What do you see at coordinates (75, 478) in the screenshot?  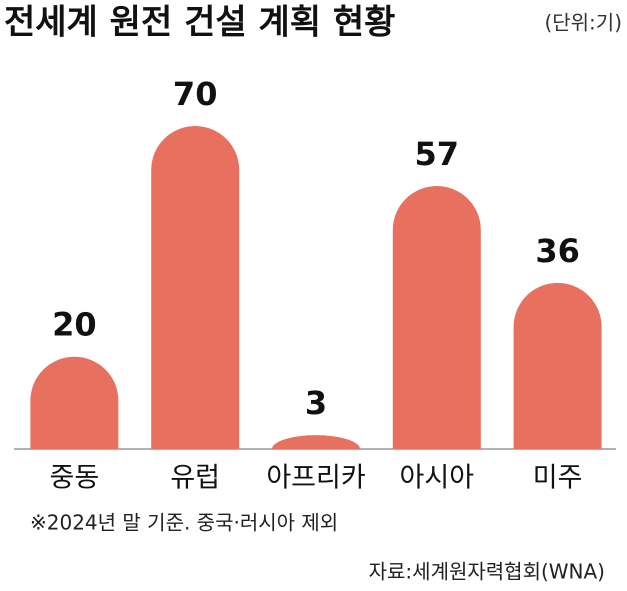 I see `x-tick-label: 중동` at bounding box center [75, 478].